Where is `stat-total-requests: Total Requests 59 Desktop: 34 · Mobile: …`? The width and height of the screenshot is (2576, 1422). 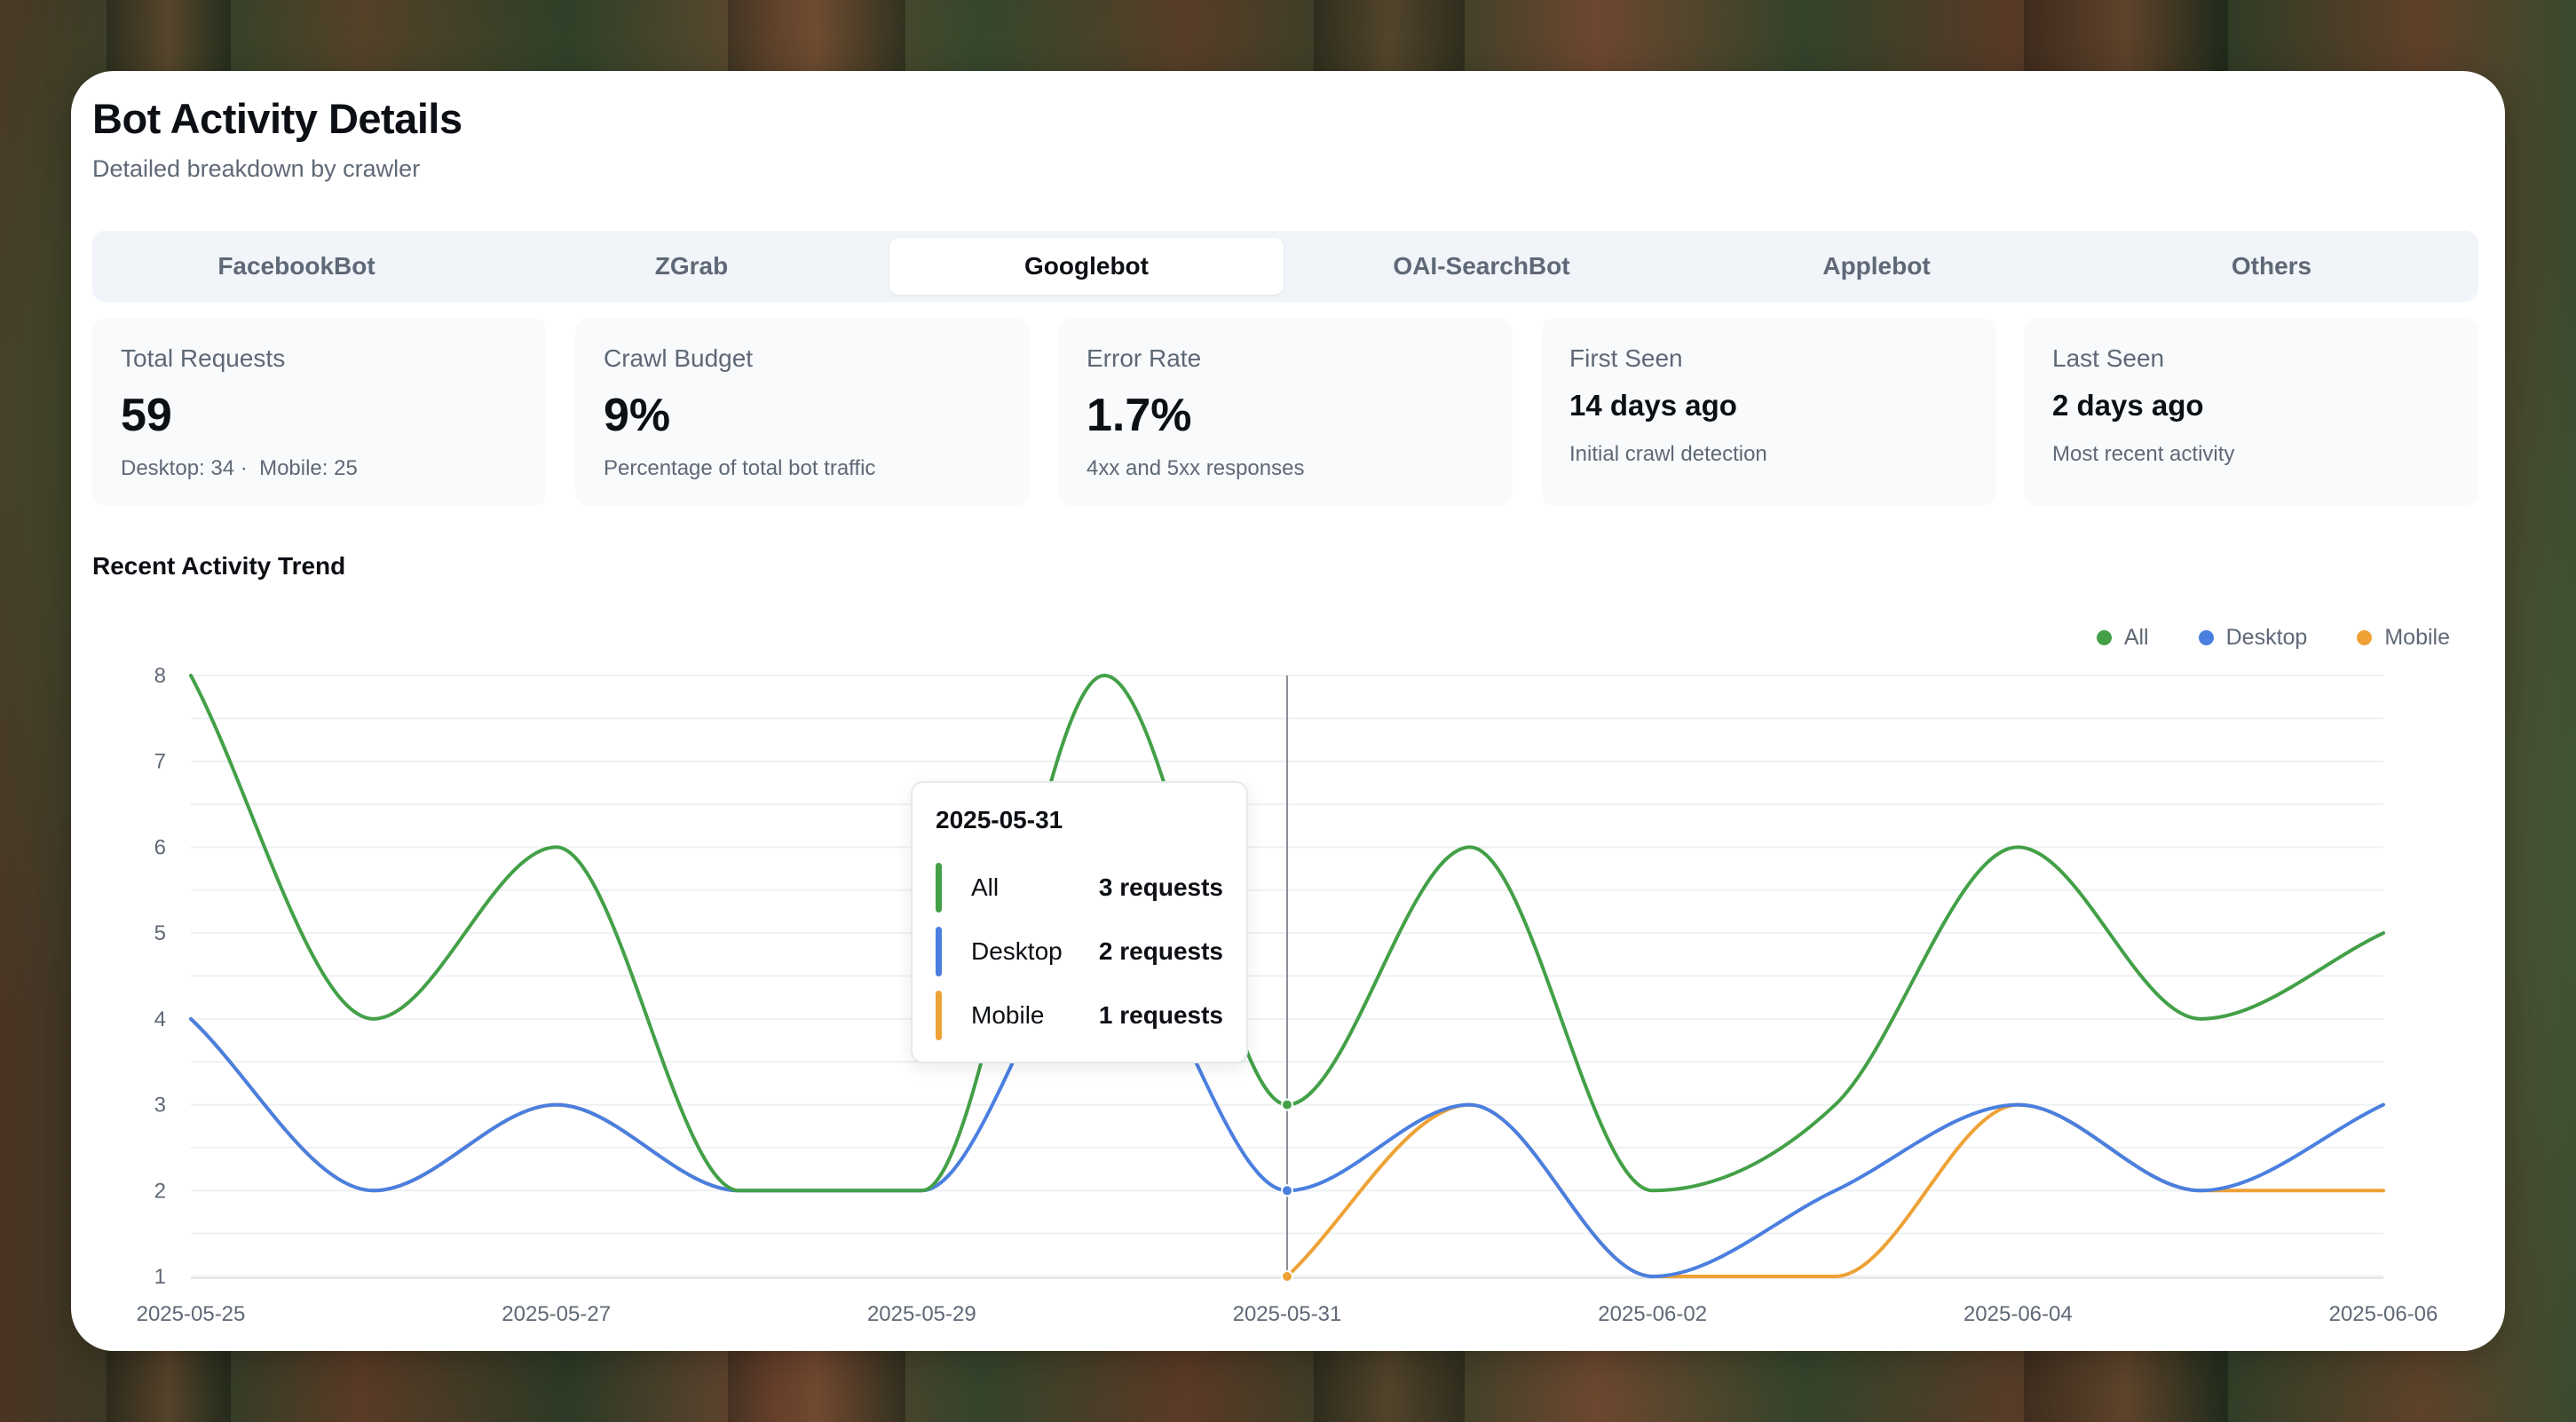
stat-total-requests: Total Requests 59 Desktop: 34 · Mobile: … is located at coordinates (319, 412).